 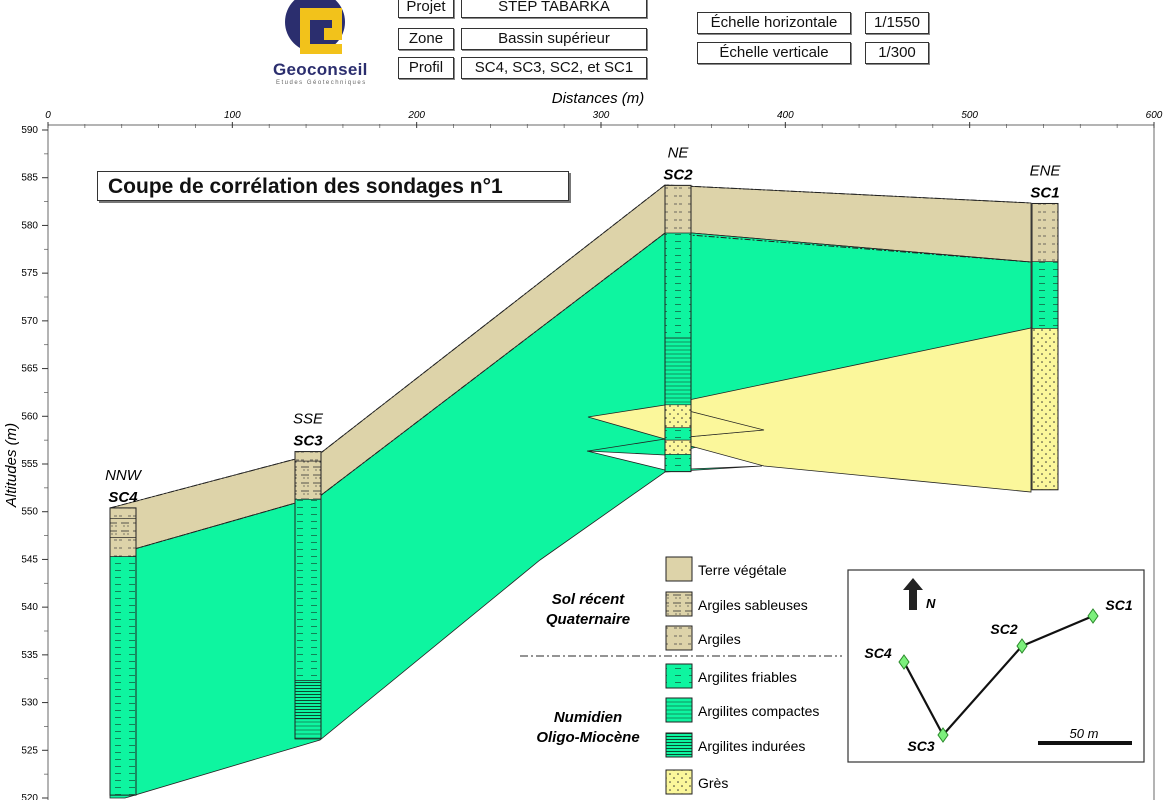 I want to click on map-label-SC4: SC4, so click(x=877, y=653).